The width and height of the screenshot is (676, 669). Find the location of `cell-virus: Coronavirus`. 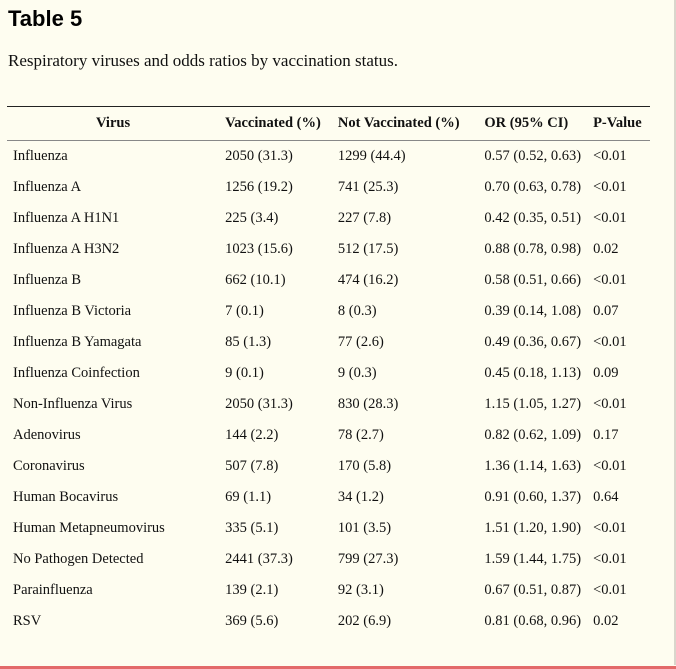

cell-virus: Coronavirus is located at coordinates (49, 466).